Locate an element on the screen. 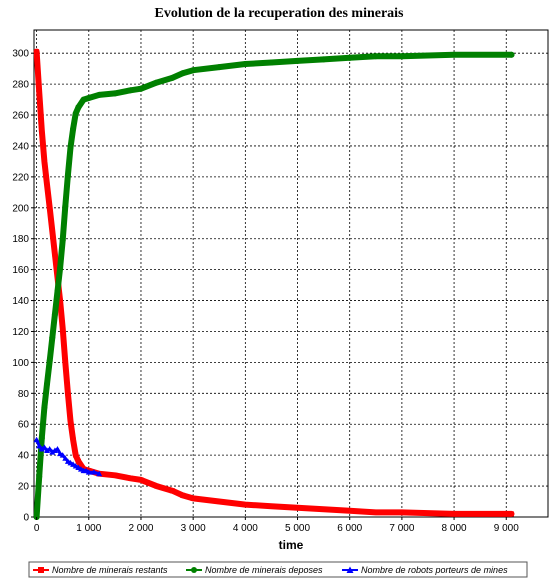 This screenshot has width=559, height=581. y-tick-label: 120 is located at coordinates (20, 332).